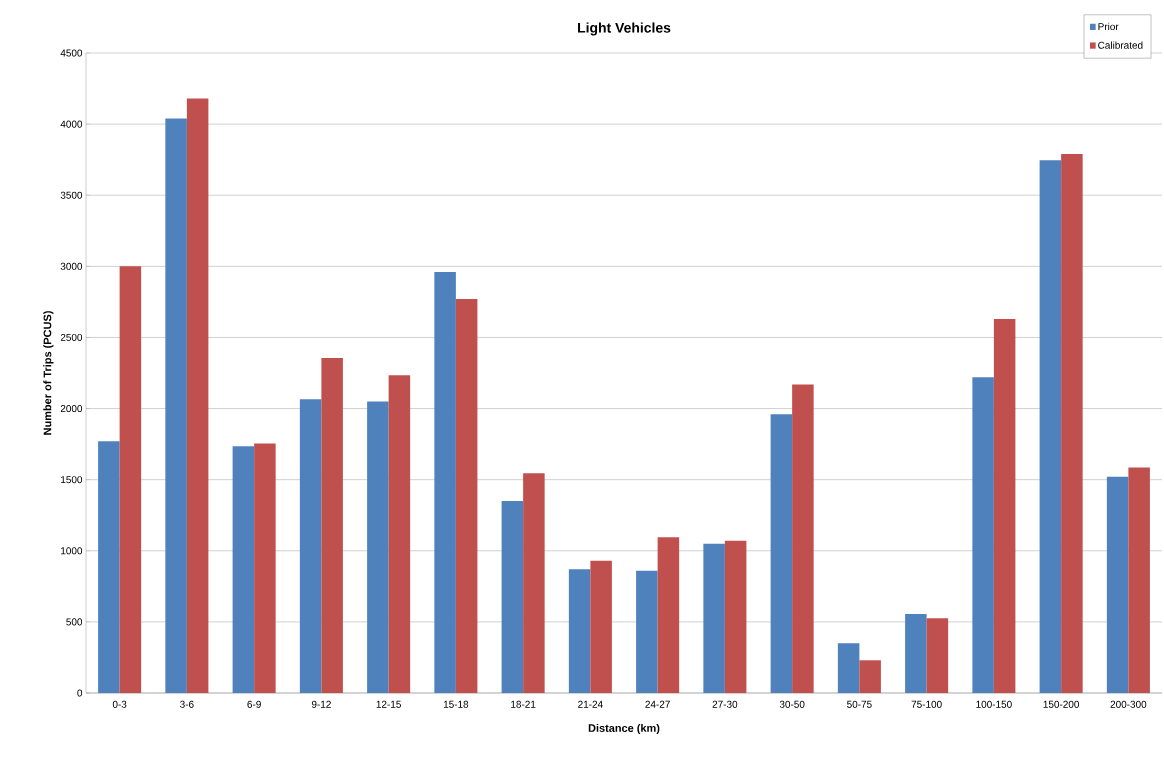 The height and width of the screenshot is (763, 1164). Describe the element at coordinates (48, 373) in the screenshot. I see `y-axis-title: Number of Trips (PCUS)` at that location.